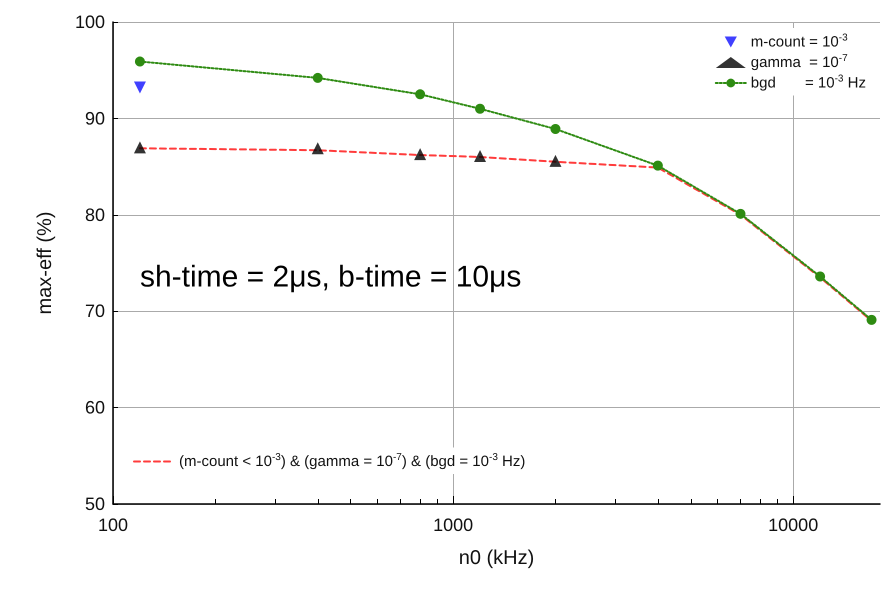 Image resolution: width=883 pixels, height=600 pixels. Describe the element at coordinates (94, 408) in the screenshot. I see `y-tick-label: 60` at that location.